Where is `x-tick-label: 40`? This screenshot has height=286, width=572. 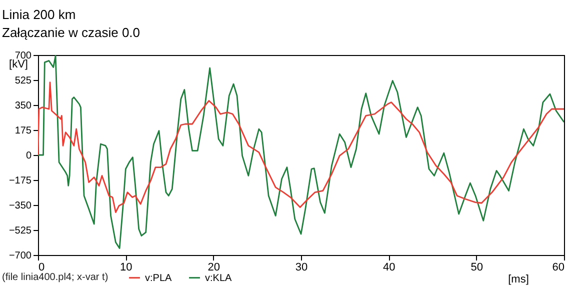
x-tick-label: 40 is located at coordinates (389, 268).